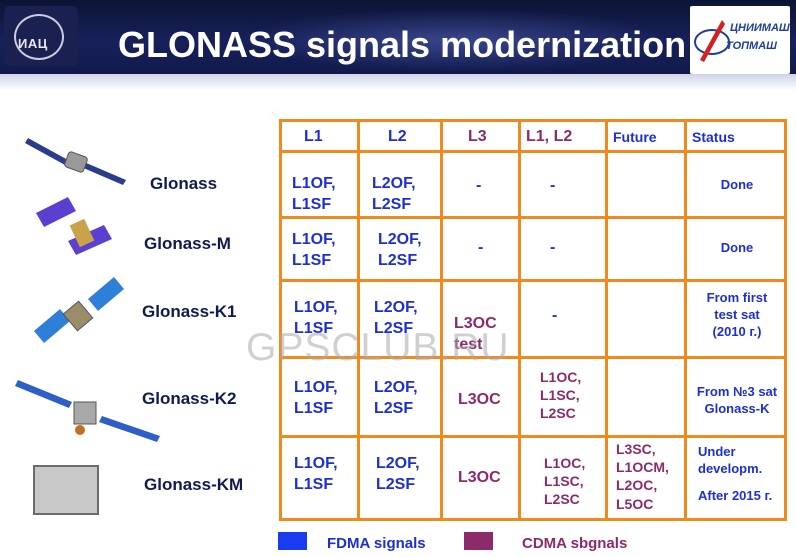 The width and height of the screenshot is (796, 557). I want to click on glonass-m-satellite-icon, so click(74, 226).